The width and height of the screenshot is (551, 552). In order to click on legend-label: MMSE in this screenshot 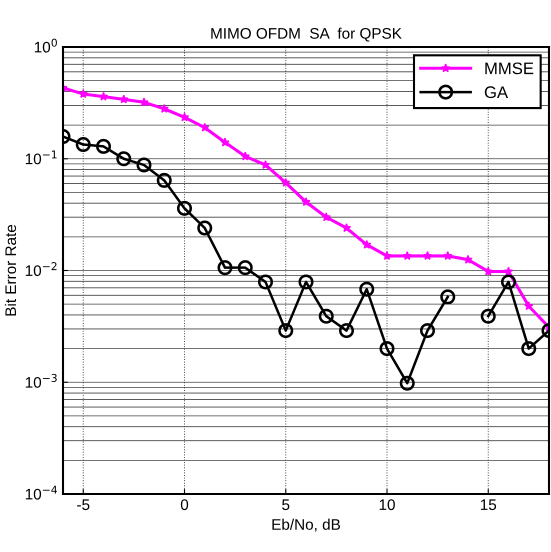, I will do `click(509, 68)`.